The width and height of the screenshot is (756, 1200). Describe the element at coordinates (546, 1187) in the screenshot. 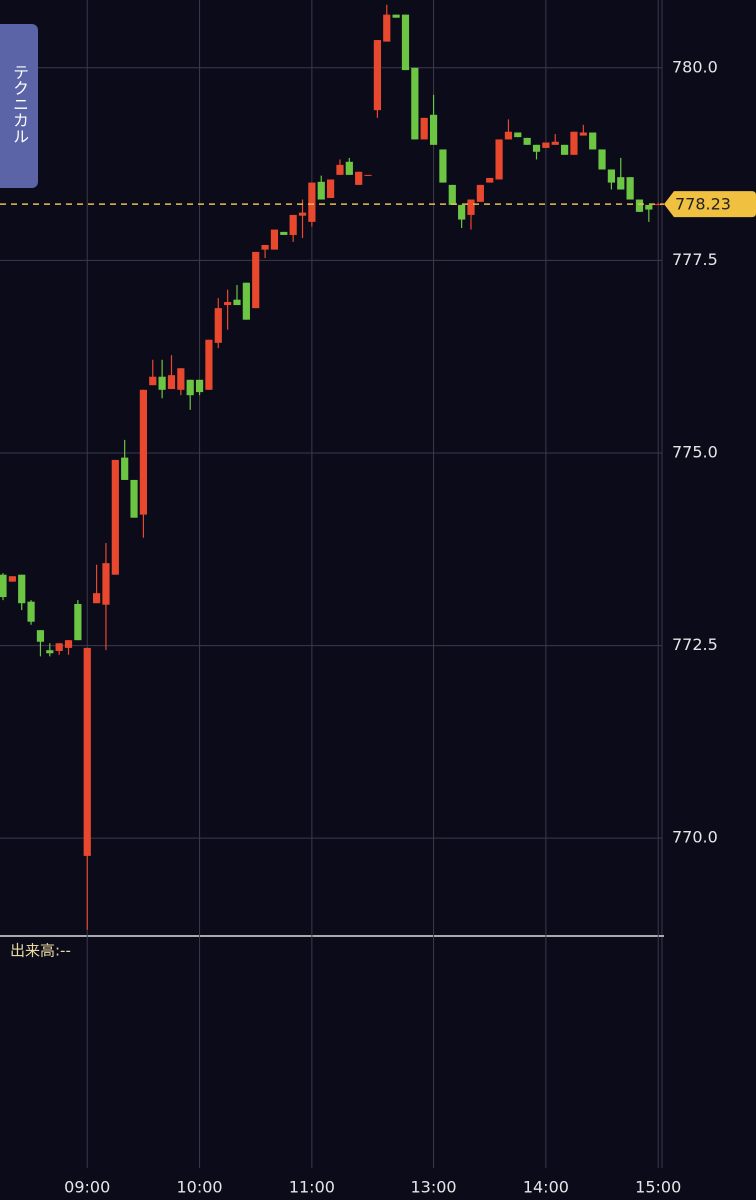

I see `x-tick-label: 14:00` at that location.